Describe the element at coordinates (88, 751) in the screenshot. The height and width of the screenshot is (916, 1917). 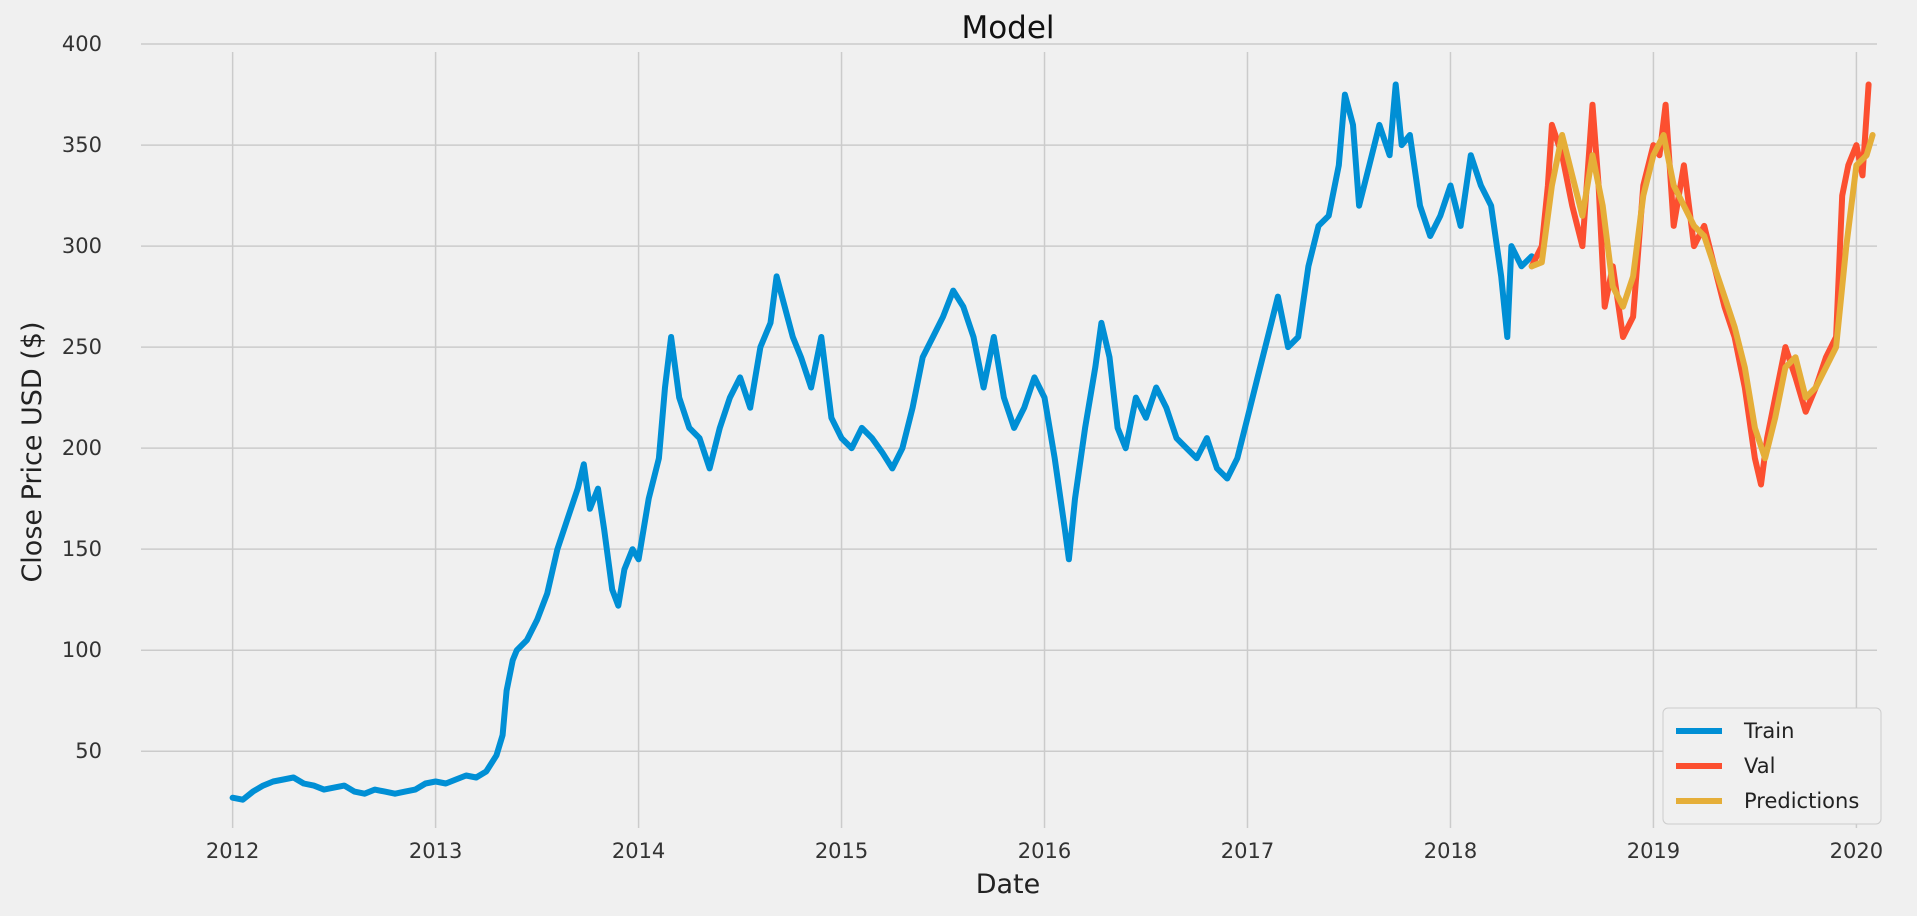
I see `y-tick-label: 50` at that location.